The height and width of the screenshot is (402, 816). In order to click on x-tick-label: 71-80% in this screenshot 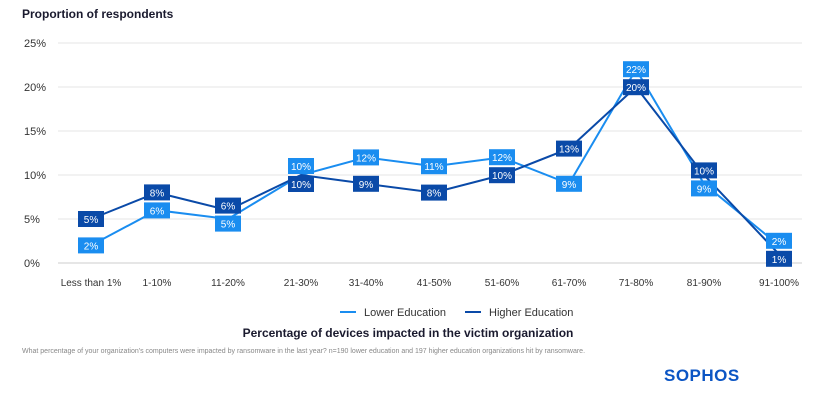, I will do `click(636, 283)`.